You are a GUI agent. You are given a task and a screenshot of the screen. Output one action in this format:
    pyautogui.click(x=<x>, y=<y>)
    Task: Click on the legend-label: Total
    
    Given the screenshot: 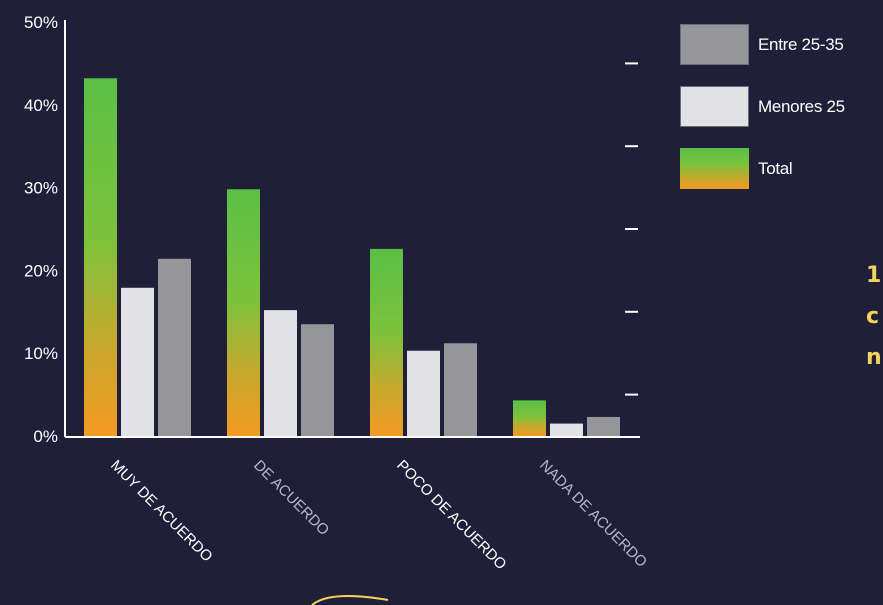 What is the action you would take?
    pyautogui.click(x=775, y=168)
    